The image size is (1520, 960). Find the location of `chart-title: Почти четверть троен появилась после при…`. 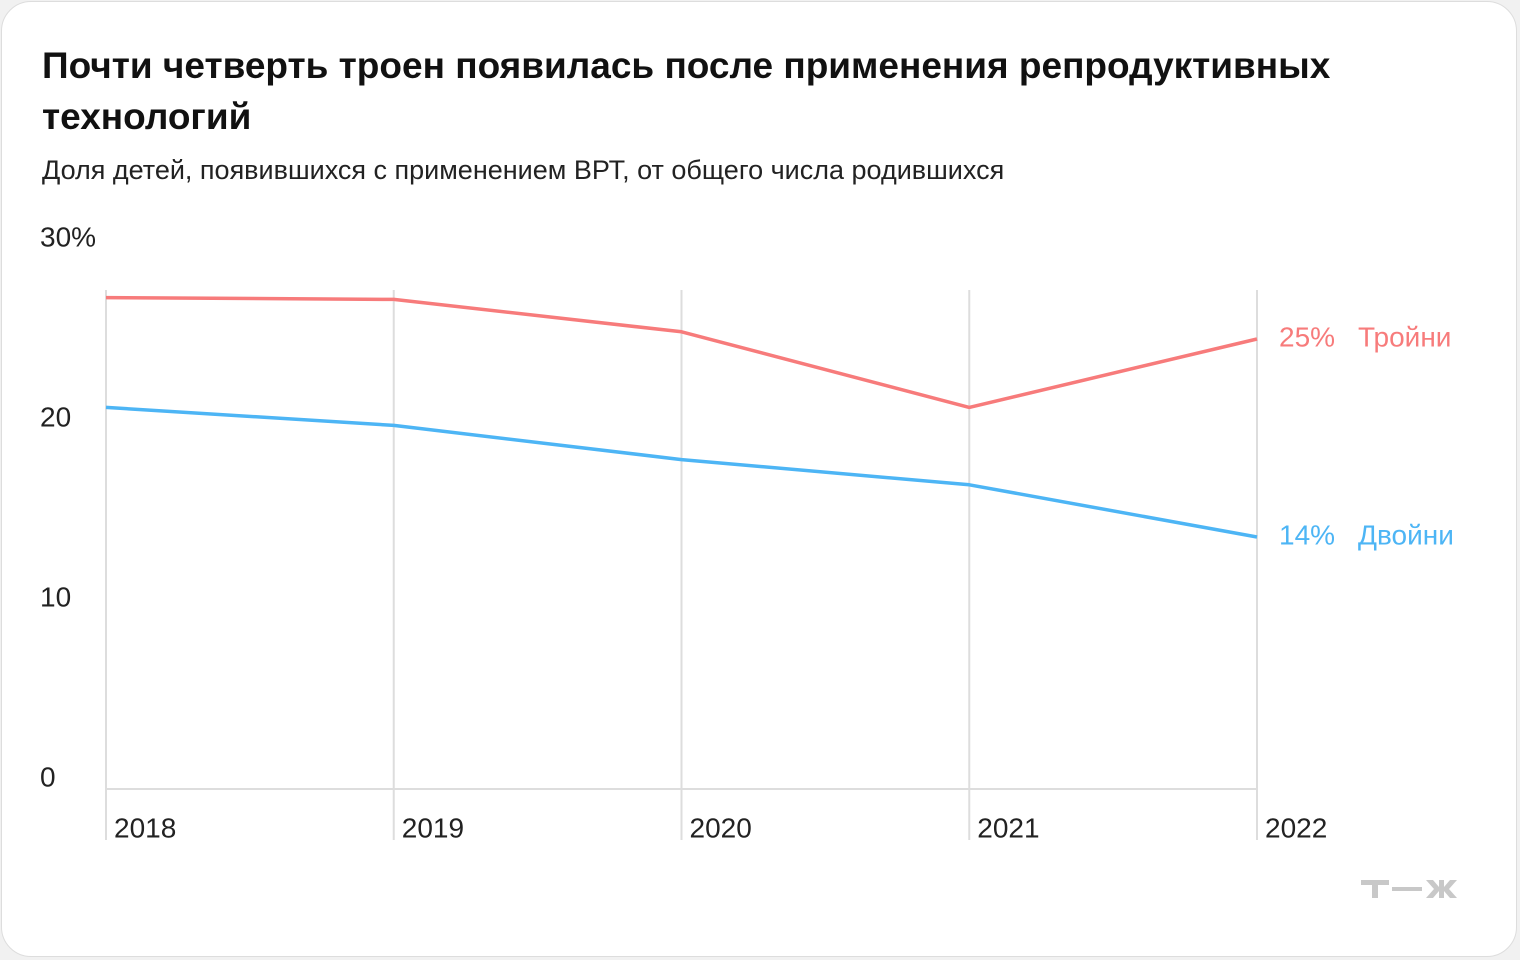

chart-title: Почти четверть троен появилась после при… is located at coordinates (686, 91).